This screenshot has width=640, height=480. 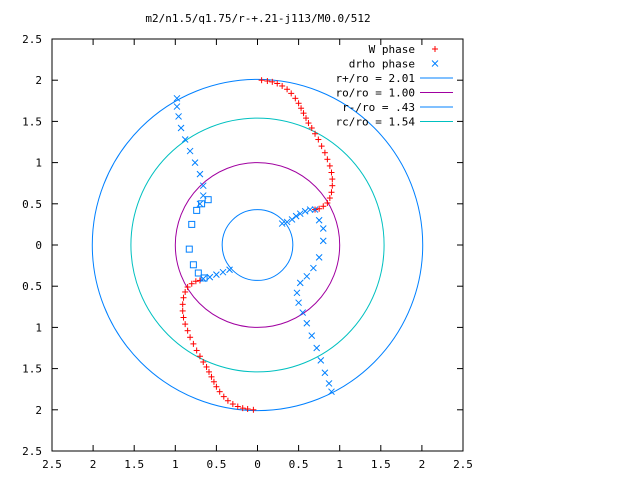 I want to click on circle-series, so click(x=257, y=245).